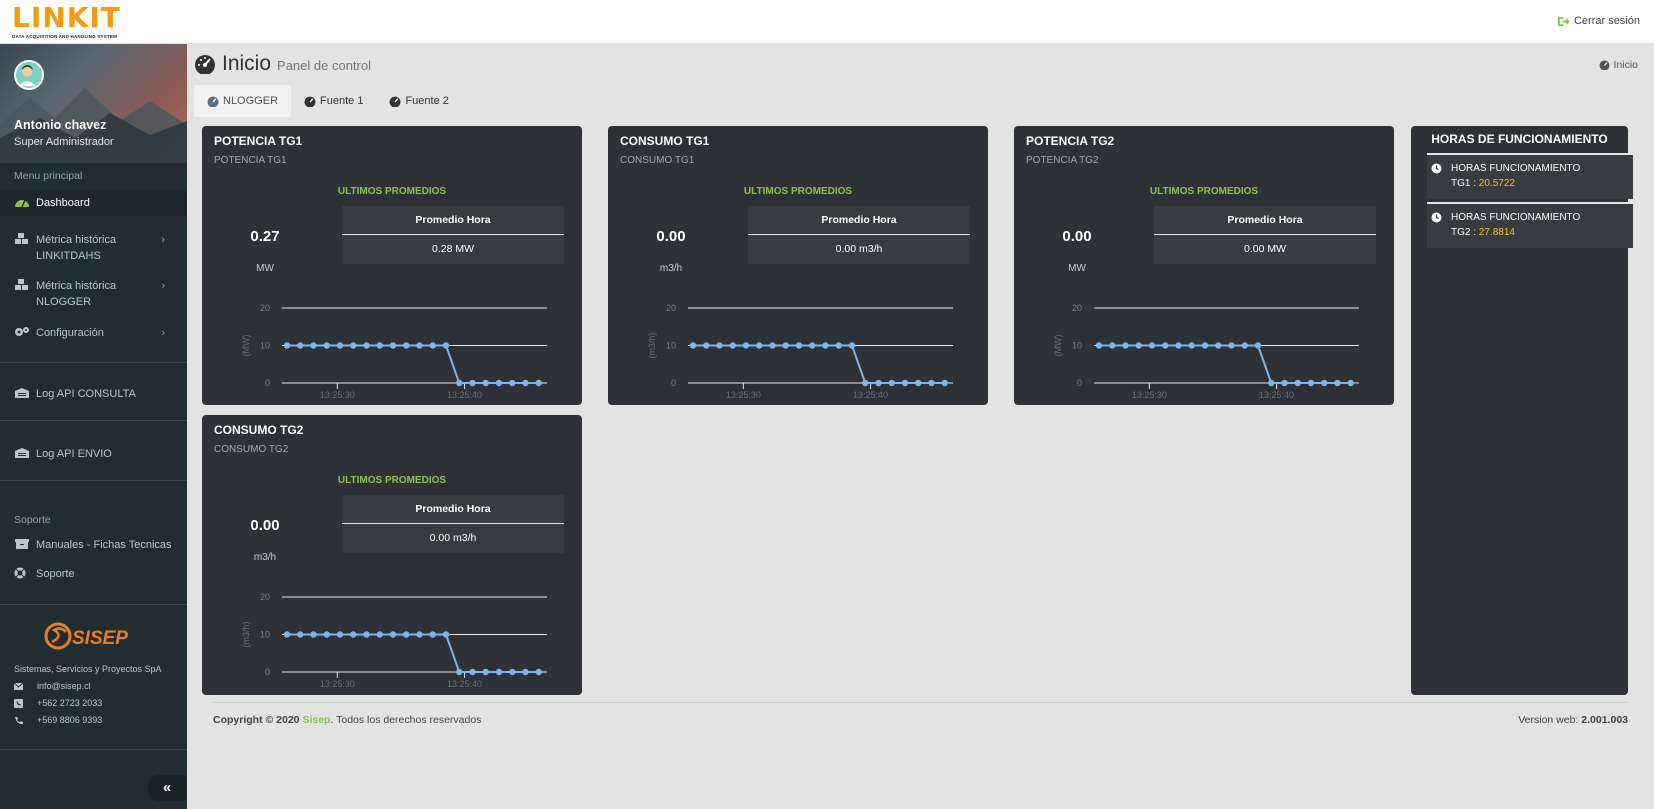 This screenshot has width=1654, height=809. I want to click on logout-label: Cerrar sesión, so click(1606, 21).